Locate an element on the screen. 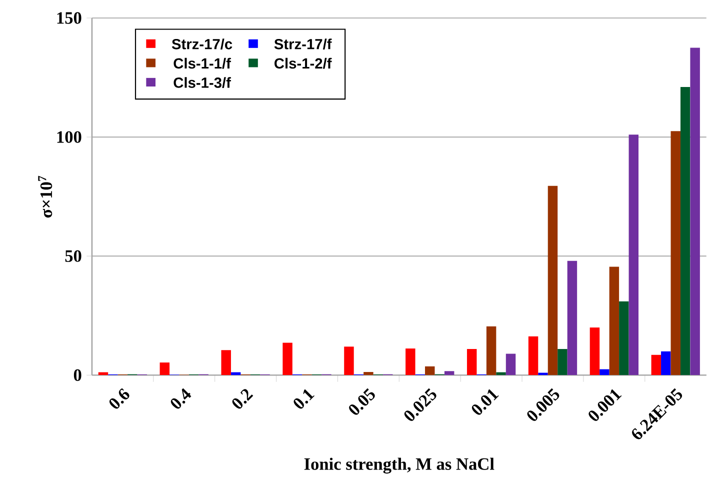 This screenshot has height=502, width=707. legend-label: Strz-17/c is located at coordinates (202, 44).